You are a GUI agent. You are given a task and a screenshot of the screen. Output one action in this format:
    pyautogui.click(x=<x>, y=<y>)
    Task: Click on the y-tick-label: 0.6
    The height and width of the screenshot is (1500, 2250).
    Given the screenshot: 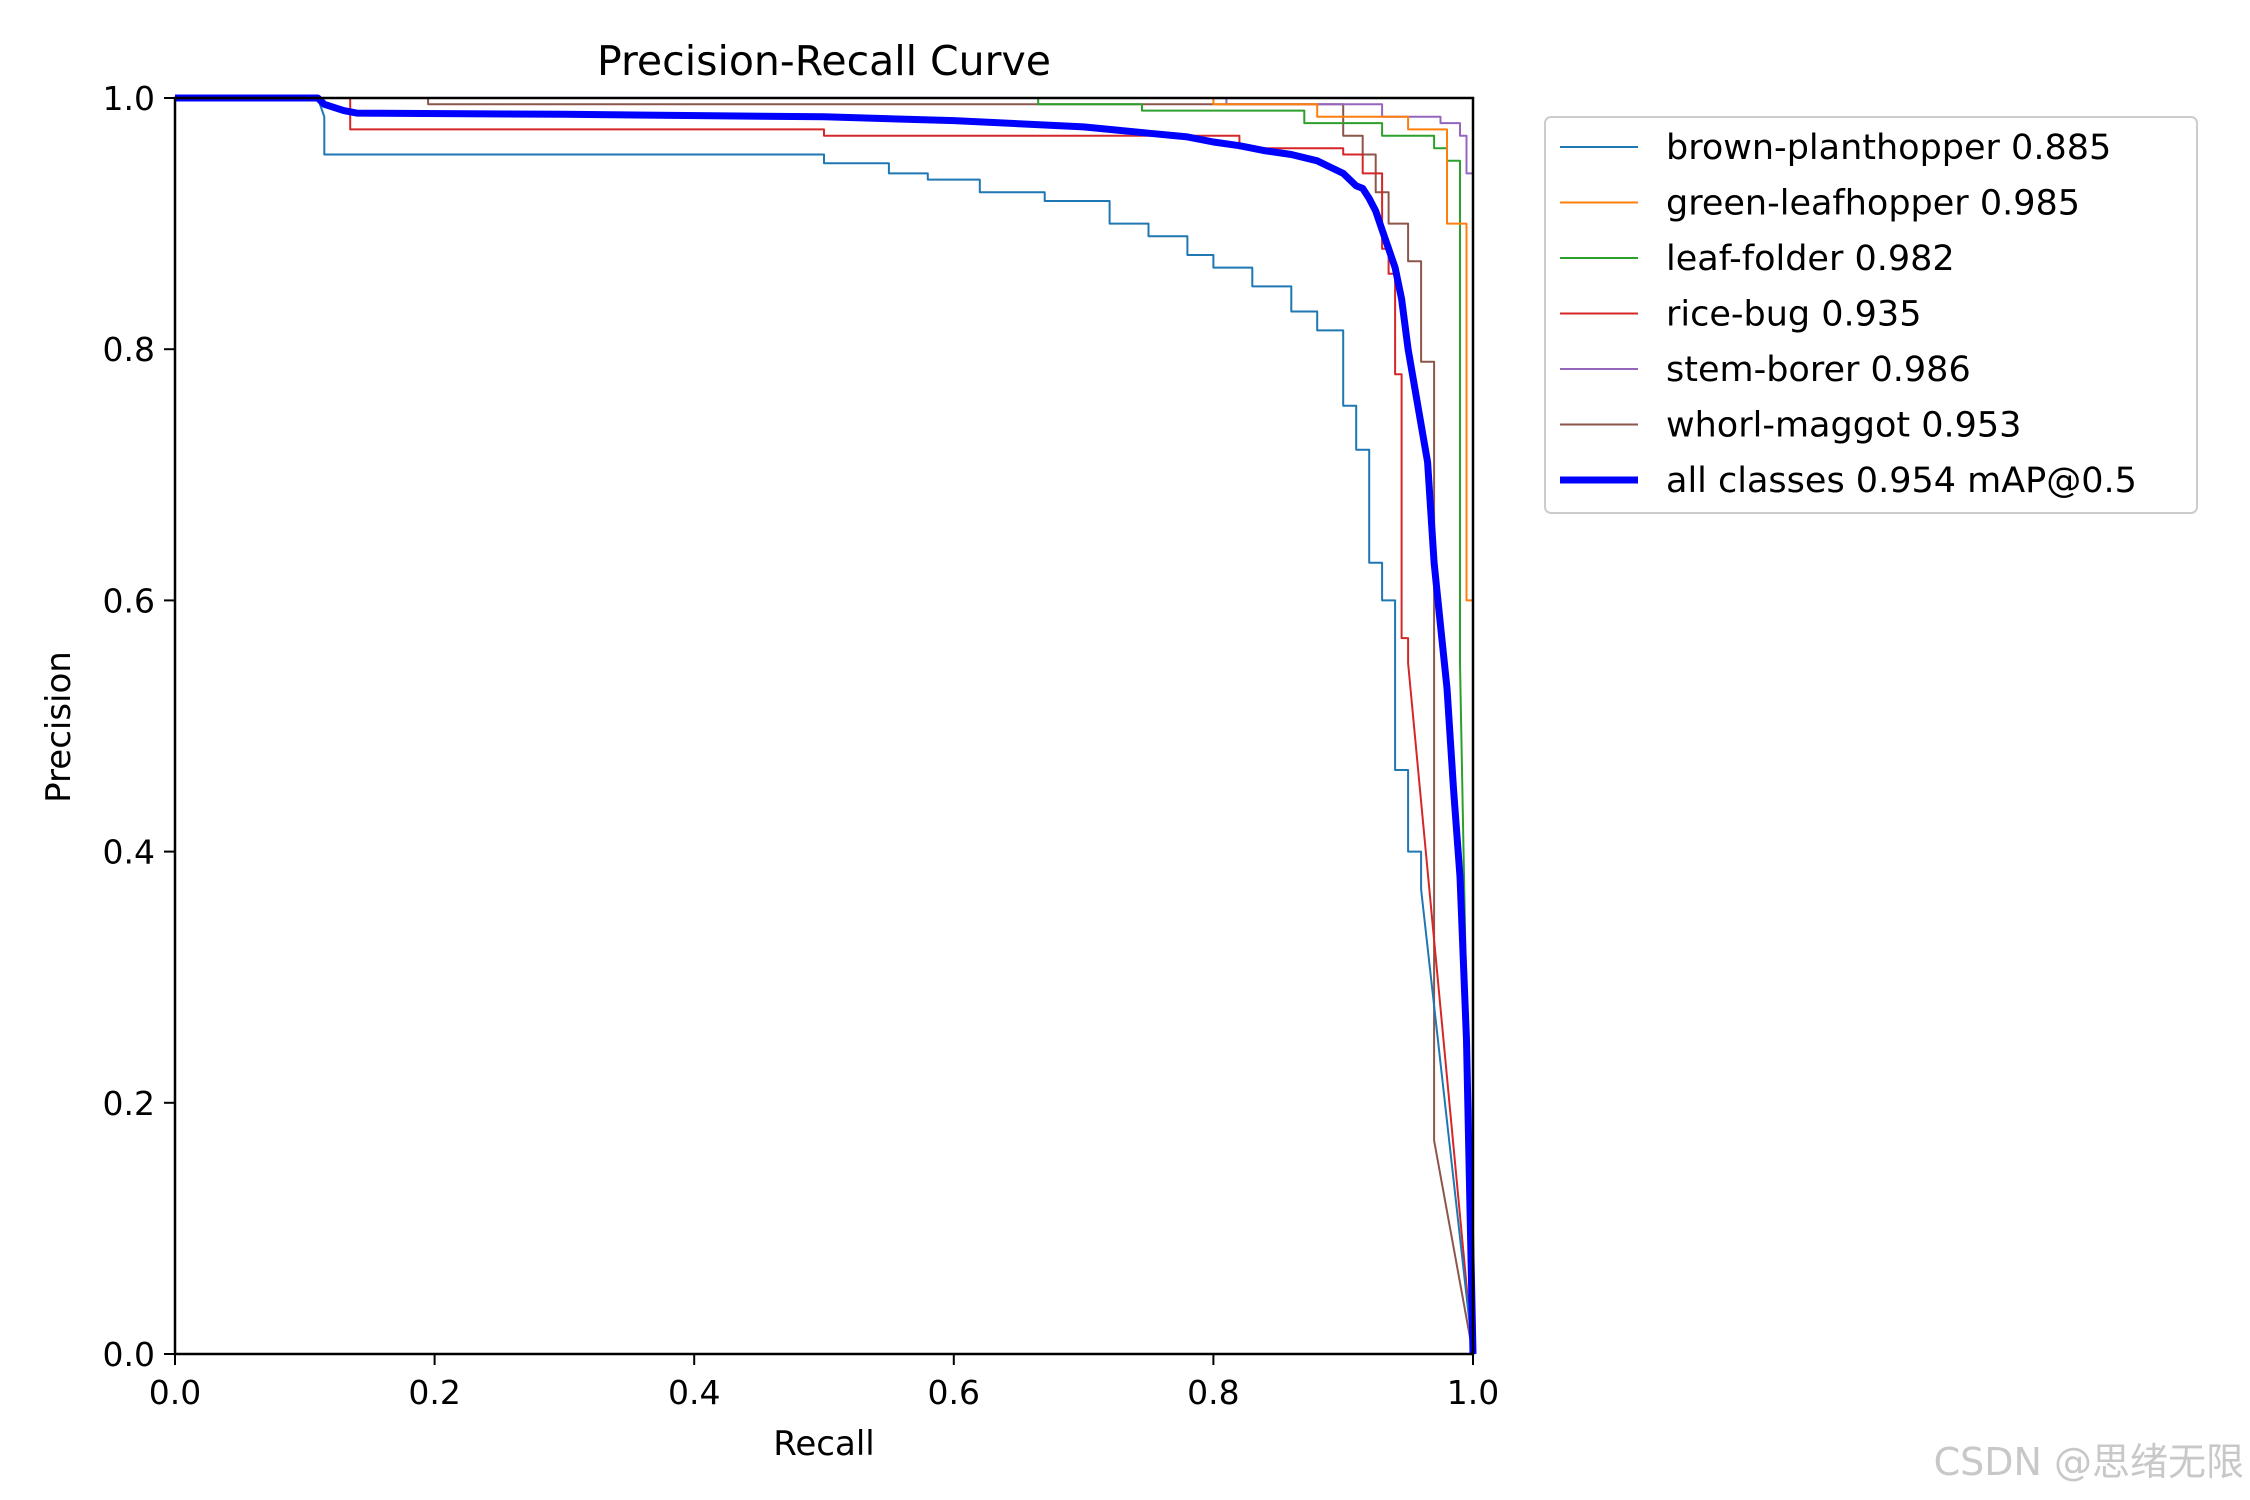 What is the action you would take?
    pyautogui.click(x=129, y=600)
    